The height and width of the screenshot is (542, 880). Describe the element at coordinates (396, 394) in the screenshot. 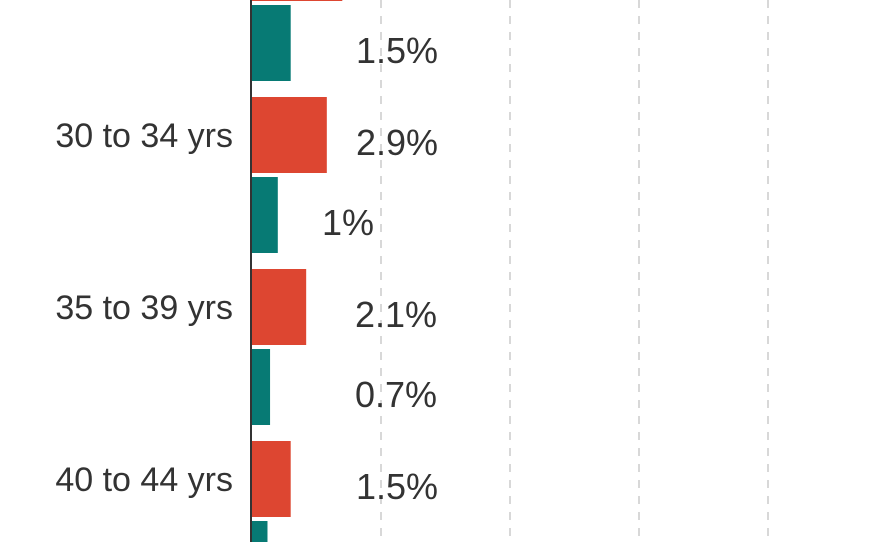

I see `data-label: 0.7%` at that location.